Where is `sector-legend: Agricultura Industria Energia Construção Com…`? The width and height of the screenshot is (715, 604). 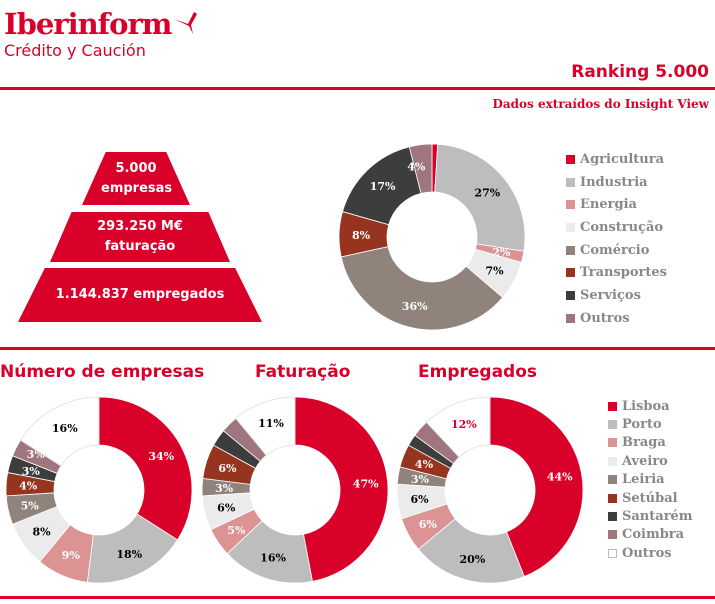 sector-legend: Agricultura Industria Energia Construção Com… is located at coordinates (616, 239).